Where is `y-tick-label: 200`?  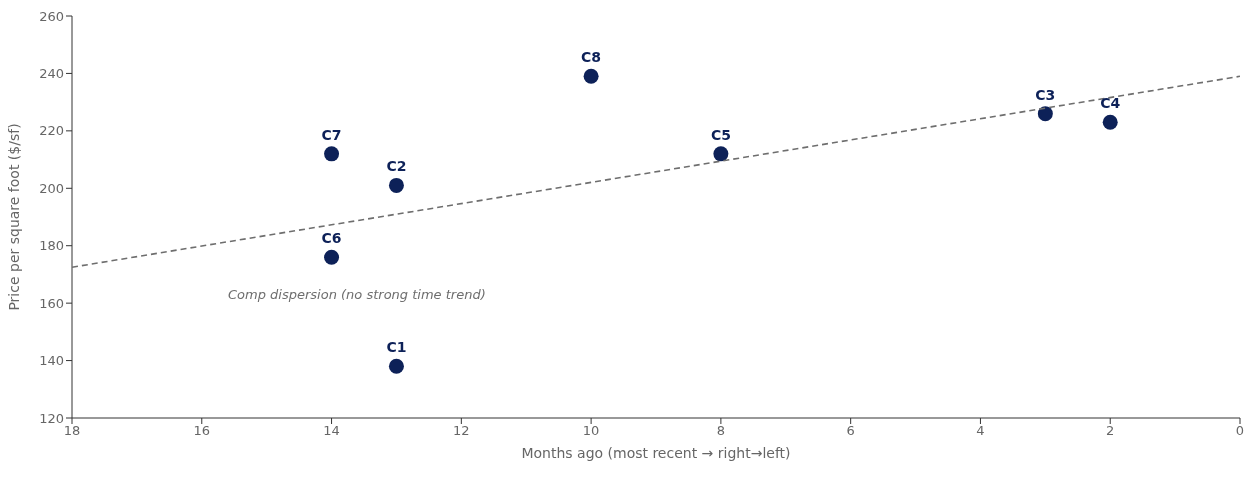 y-tick-label: 200 is located at coordinates (51, 188).